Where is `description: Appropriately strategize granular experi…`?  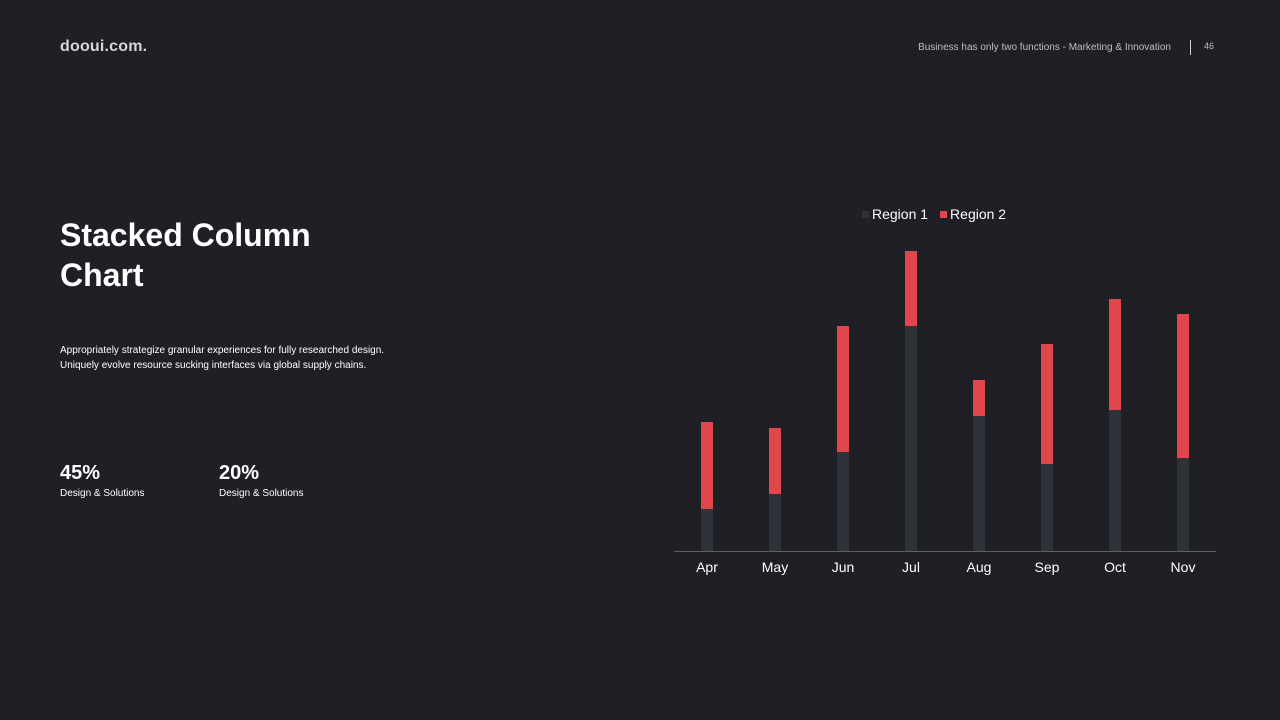 description: Appropriately strategize granular experi… is located at coordinates (222, 358).